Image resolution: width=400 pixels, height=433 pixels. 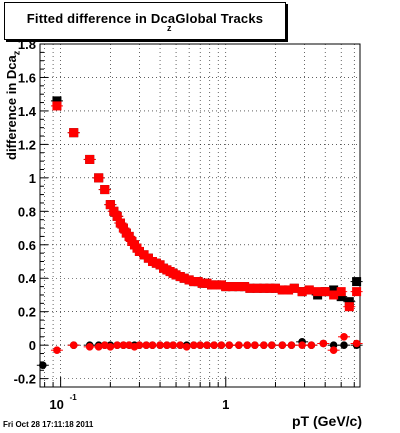 I want to click on x-tick-label-exponent: -1, so click(x=74, y=397).